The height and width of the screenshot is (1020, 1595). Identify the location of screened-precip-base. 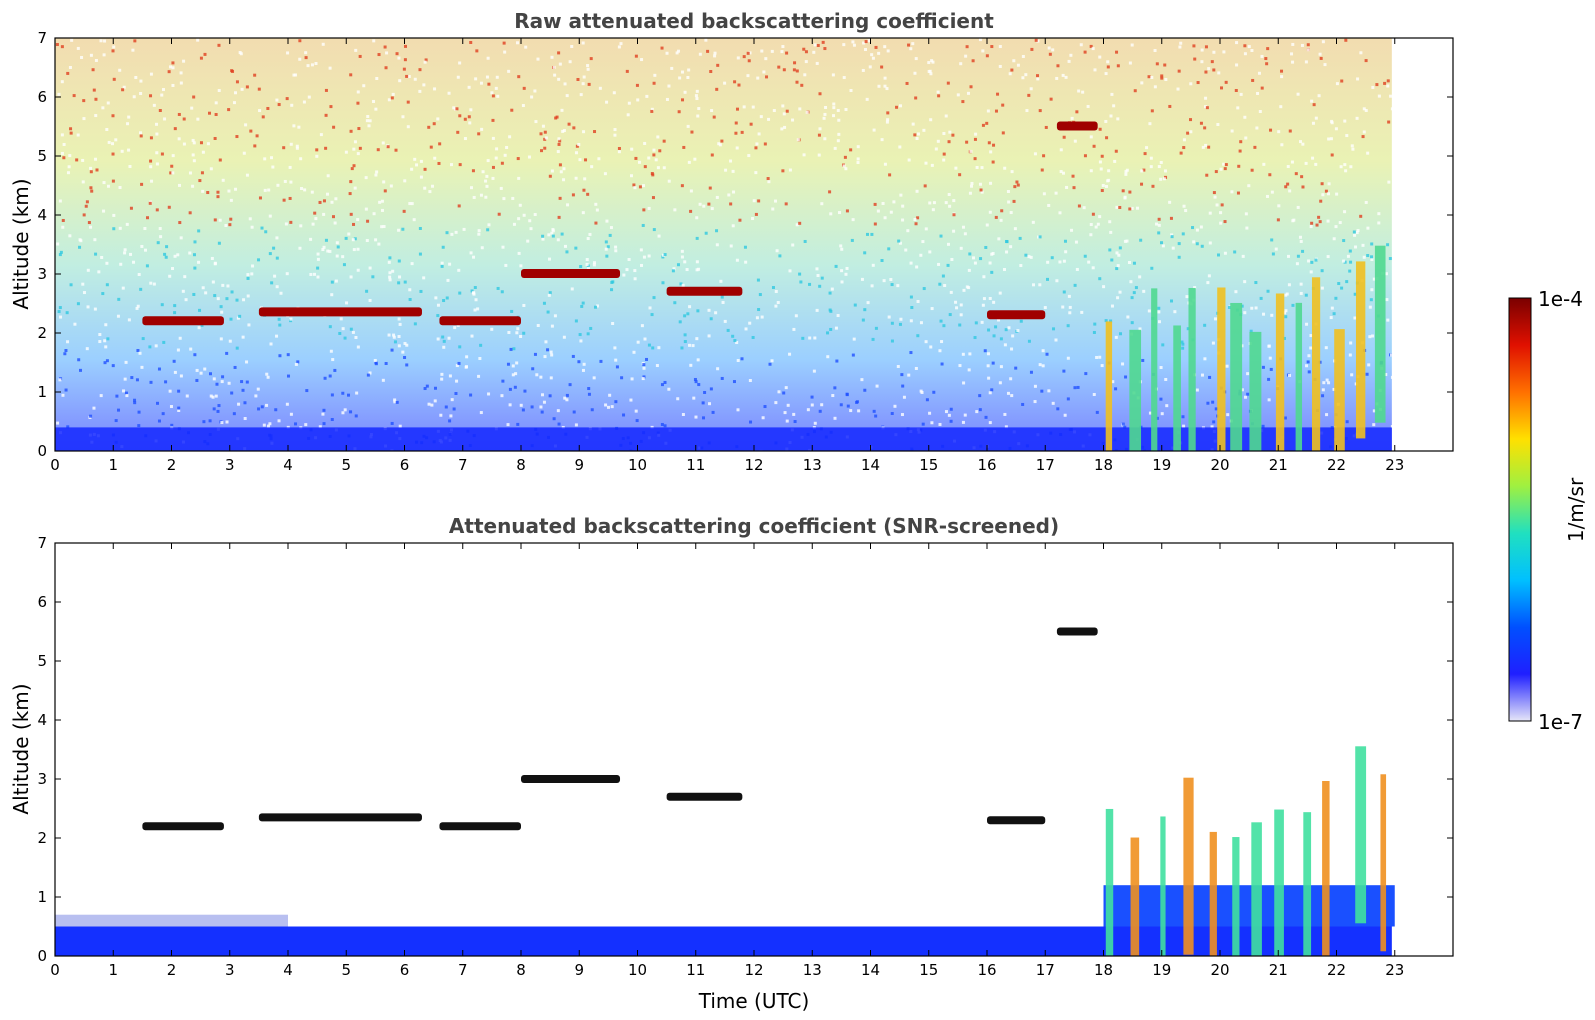
(1249, 906).